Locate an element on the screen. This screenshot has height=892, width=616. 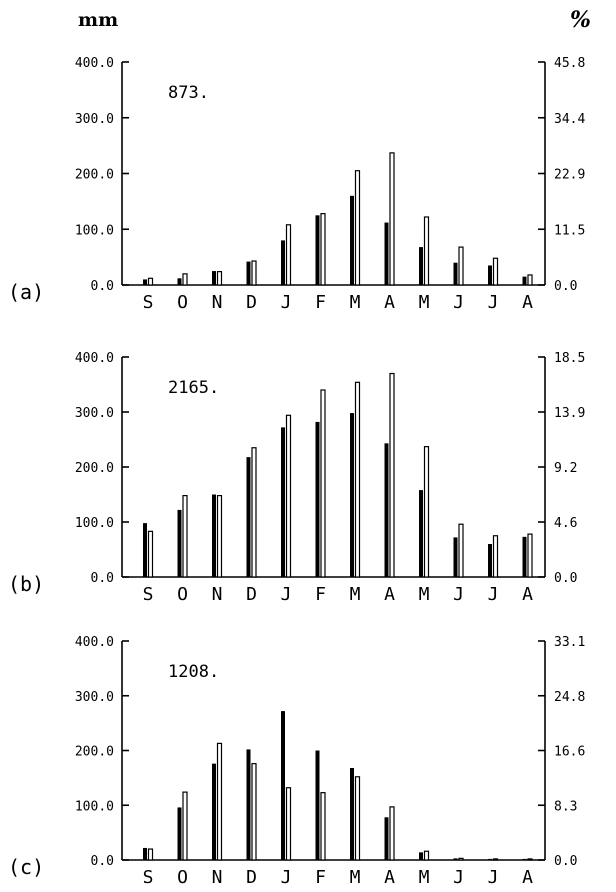
total-annotation: 1208. is located at coordinates (193, 672).